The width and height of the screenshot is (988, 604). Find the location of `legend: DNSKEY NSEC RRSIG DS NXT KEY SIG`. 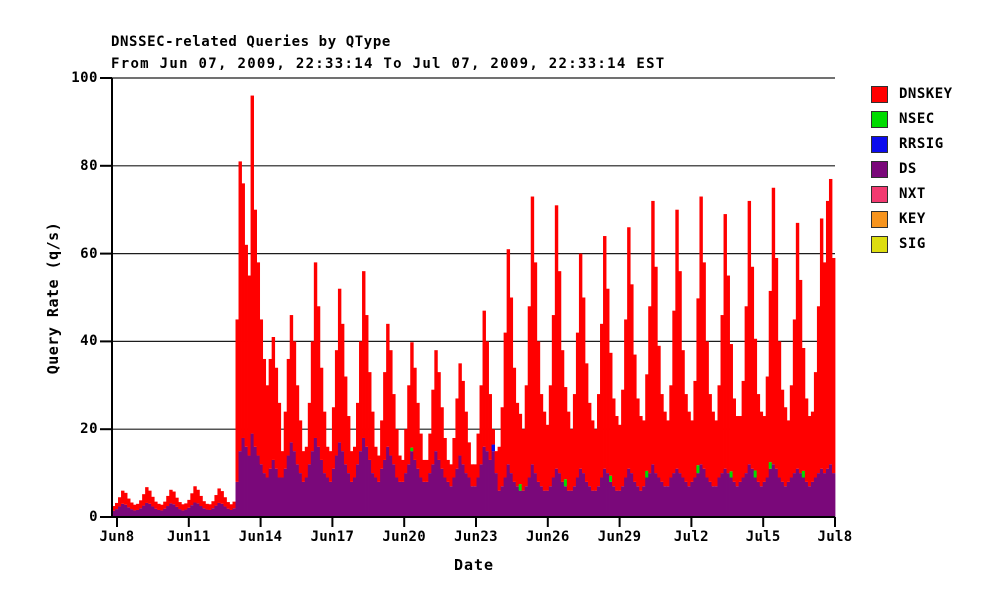

legend: DNSKEY NSEC RRSIG DS NXT KEY SIG is located at coordinates (927, 173).